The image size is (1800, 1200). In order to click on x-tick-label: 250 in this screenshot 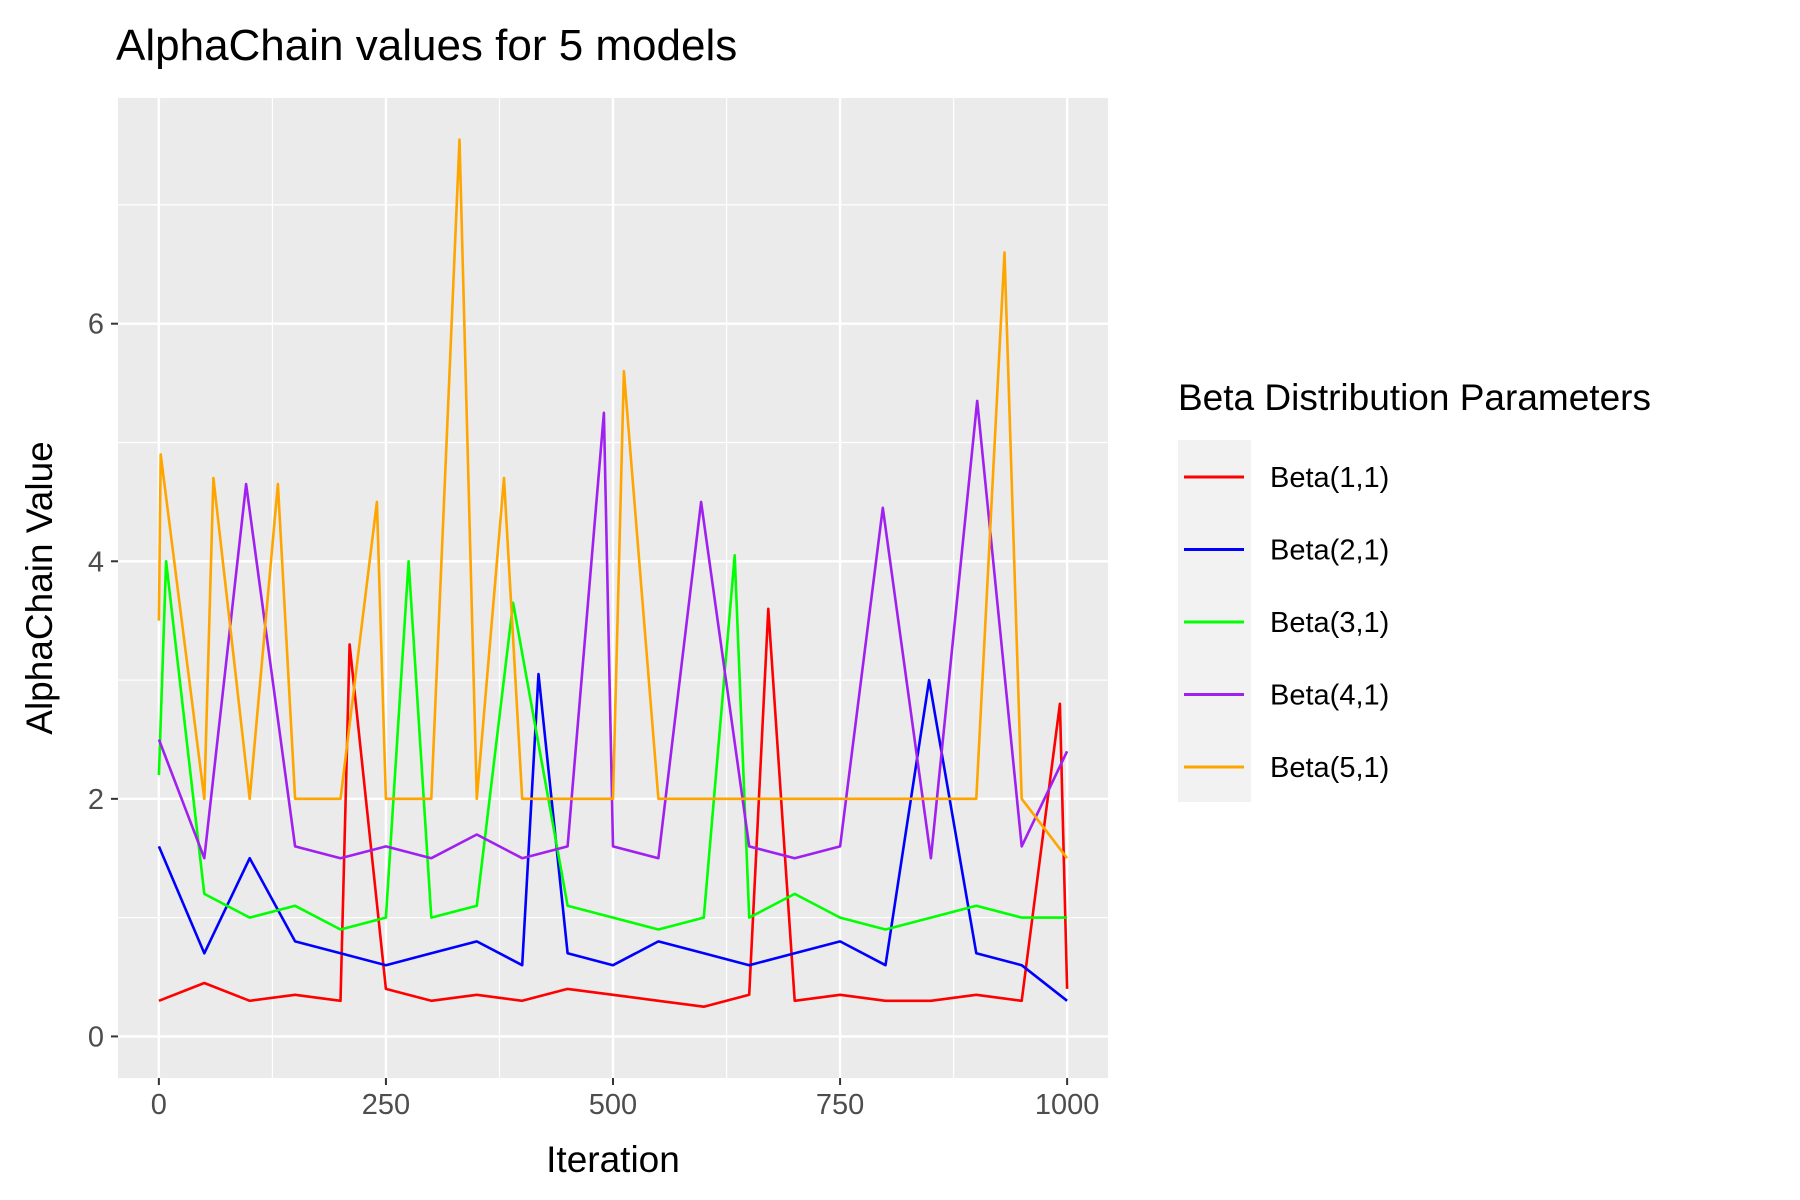, I will do `click(386, 1105)`.